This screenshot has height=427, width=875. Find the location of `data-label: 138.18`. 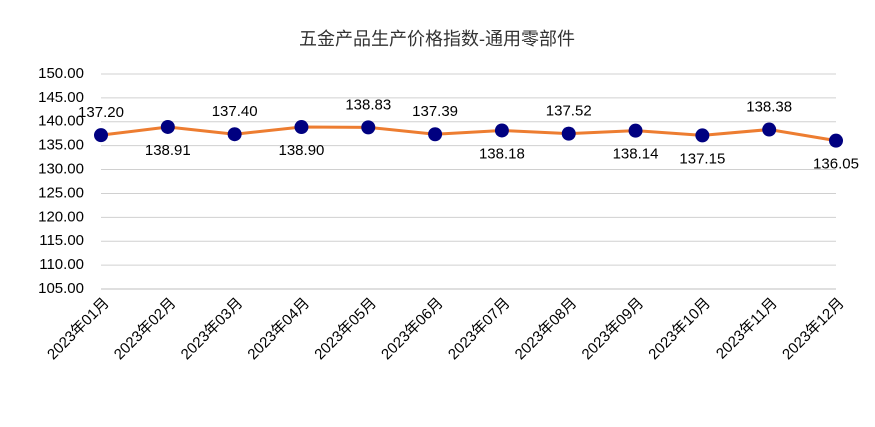

data-label: 138.18 is located at coordinates (502, 153).